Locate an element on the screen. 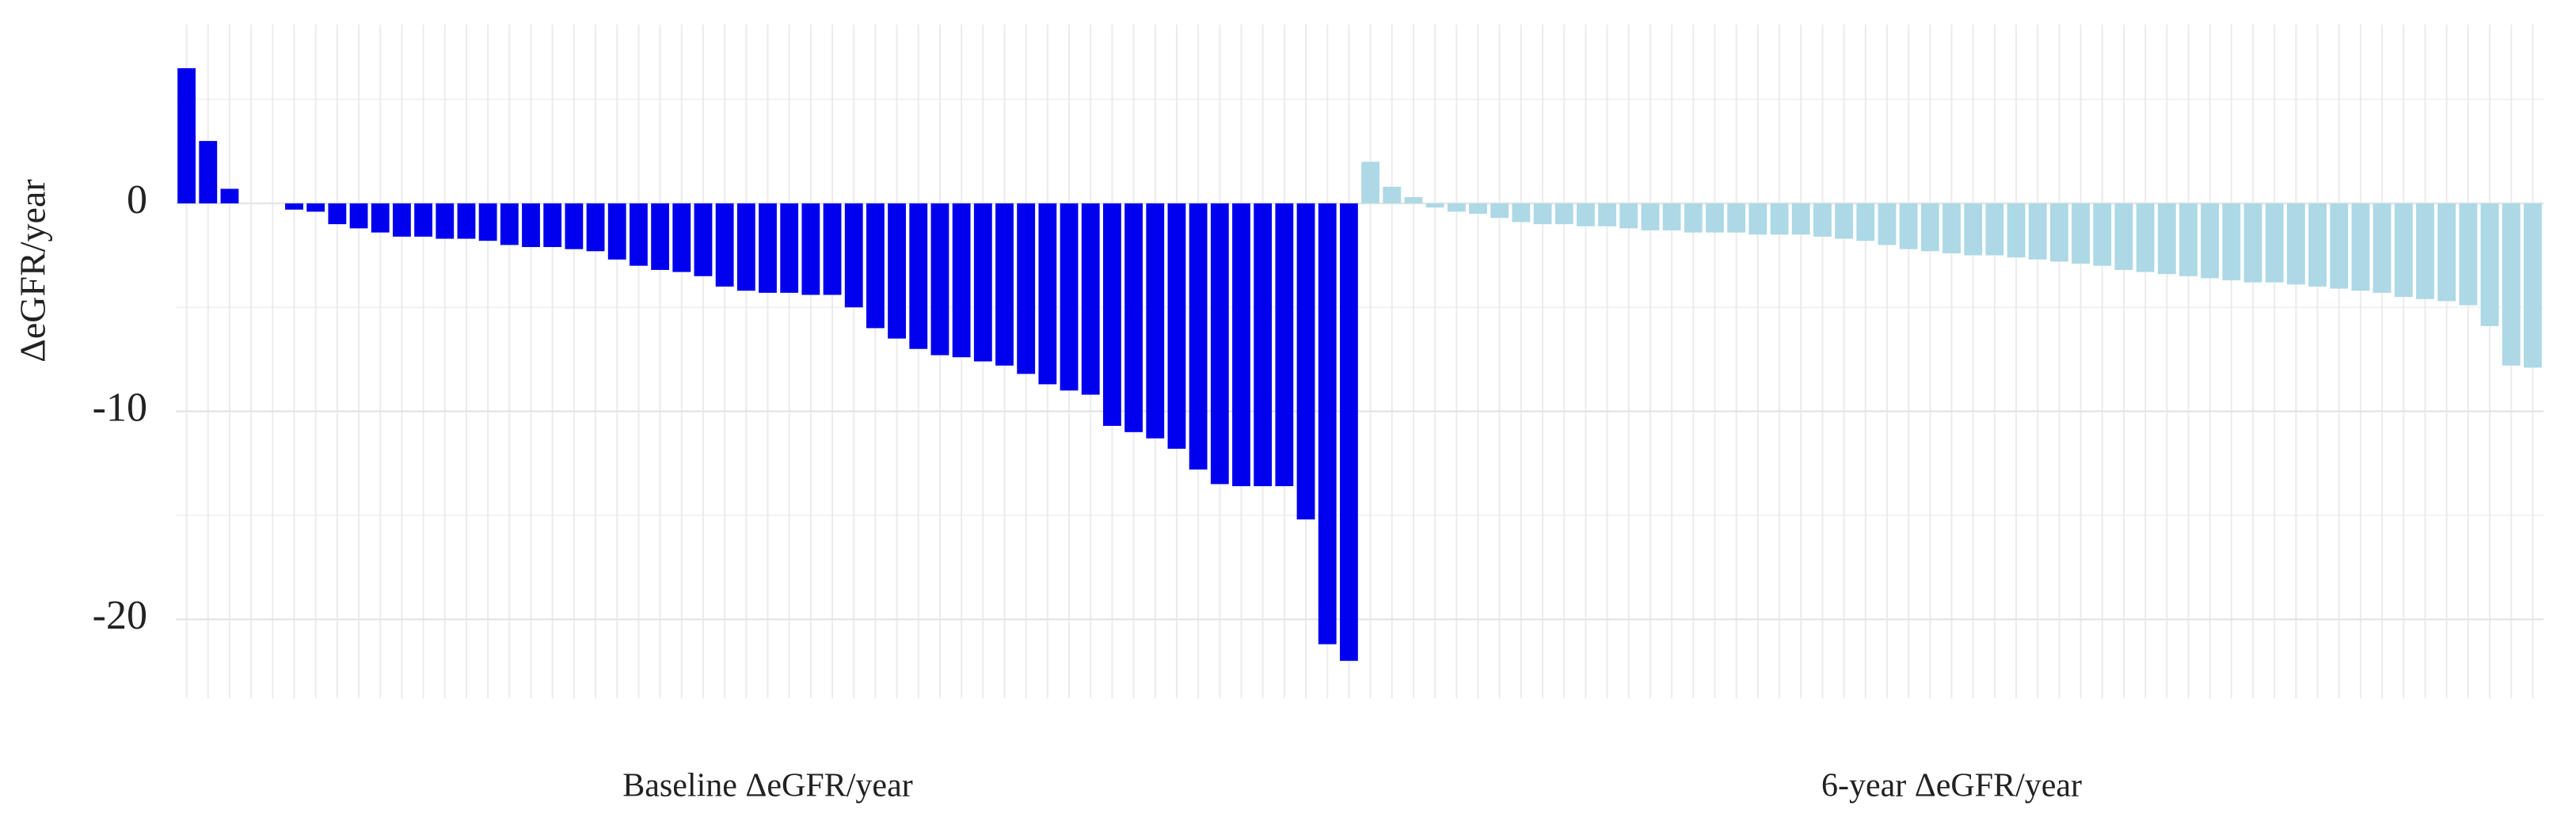 The image size is (2576, 821). y-tick-label: 0 is located at coordinates (137, 199).